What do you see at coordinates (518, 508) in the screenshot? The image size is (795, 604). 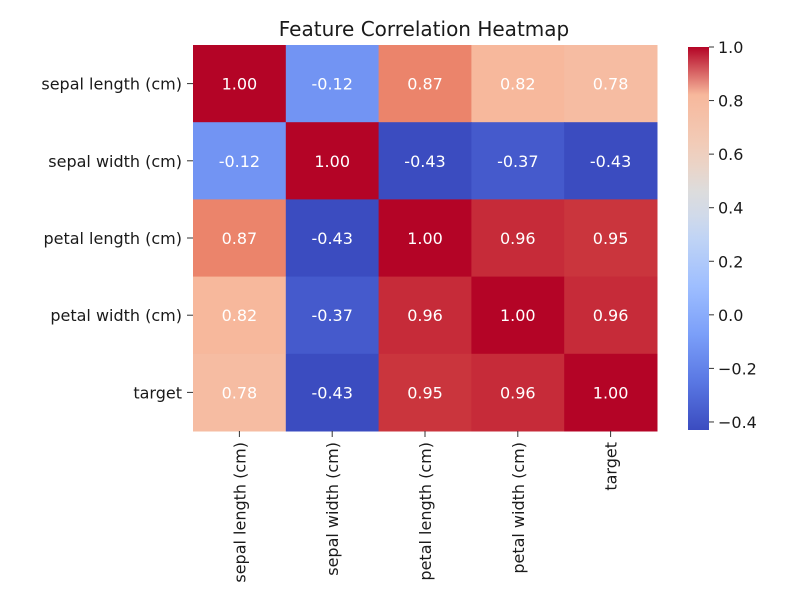 I see `column-label-petal-width-cm: petal width (cm)` at bounding box center [518, 508].